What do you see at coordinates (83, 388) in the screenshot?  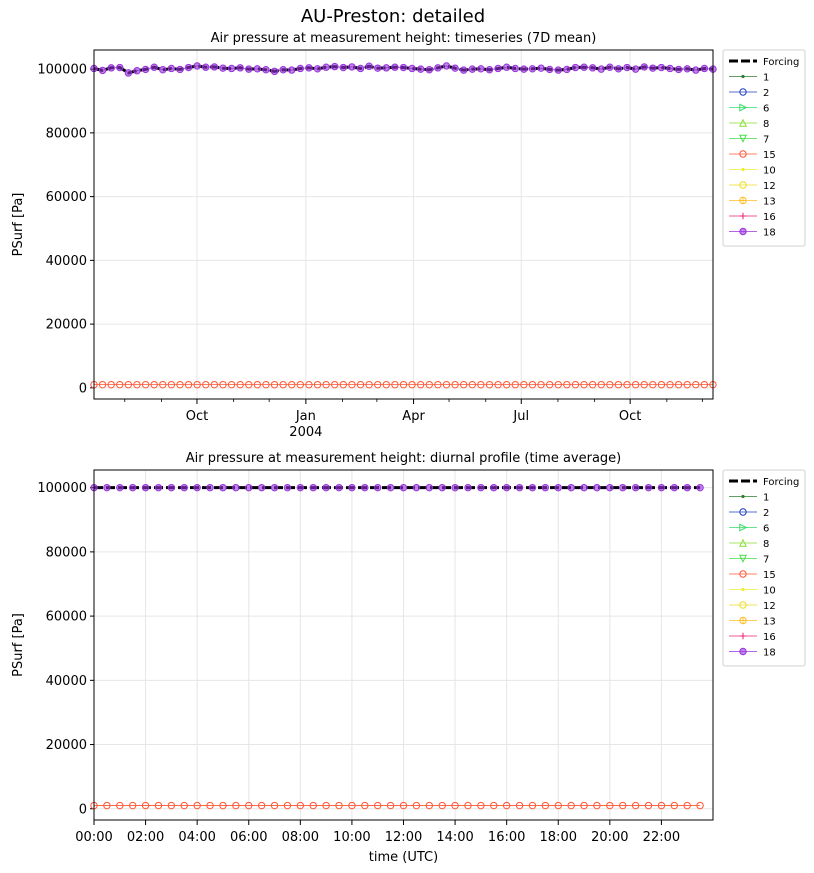 I see `chart1-ytick-label-0: 0` at bounding box center [83, 388].